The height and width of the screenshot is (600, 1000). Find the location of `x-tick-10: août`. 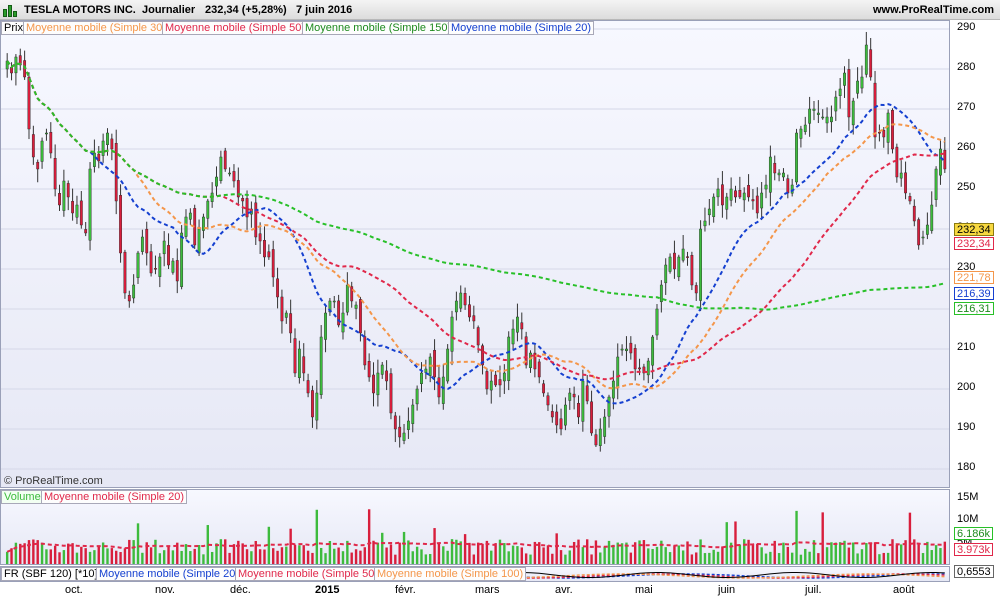

x-tick-10: août is located at coordinates (904, 590).